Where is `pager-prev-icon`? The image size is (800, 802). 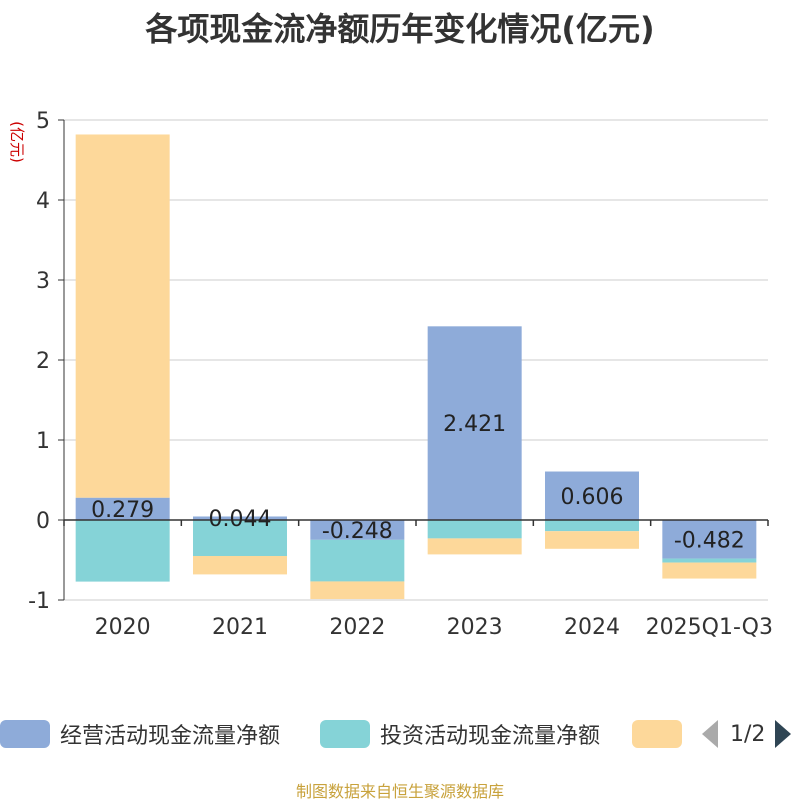 pager-prev-icon is located at coordinates (710, 734).